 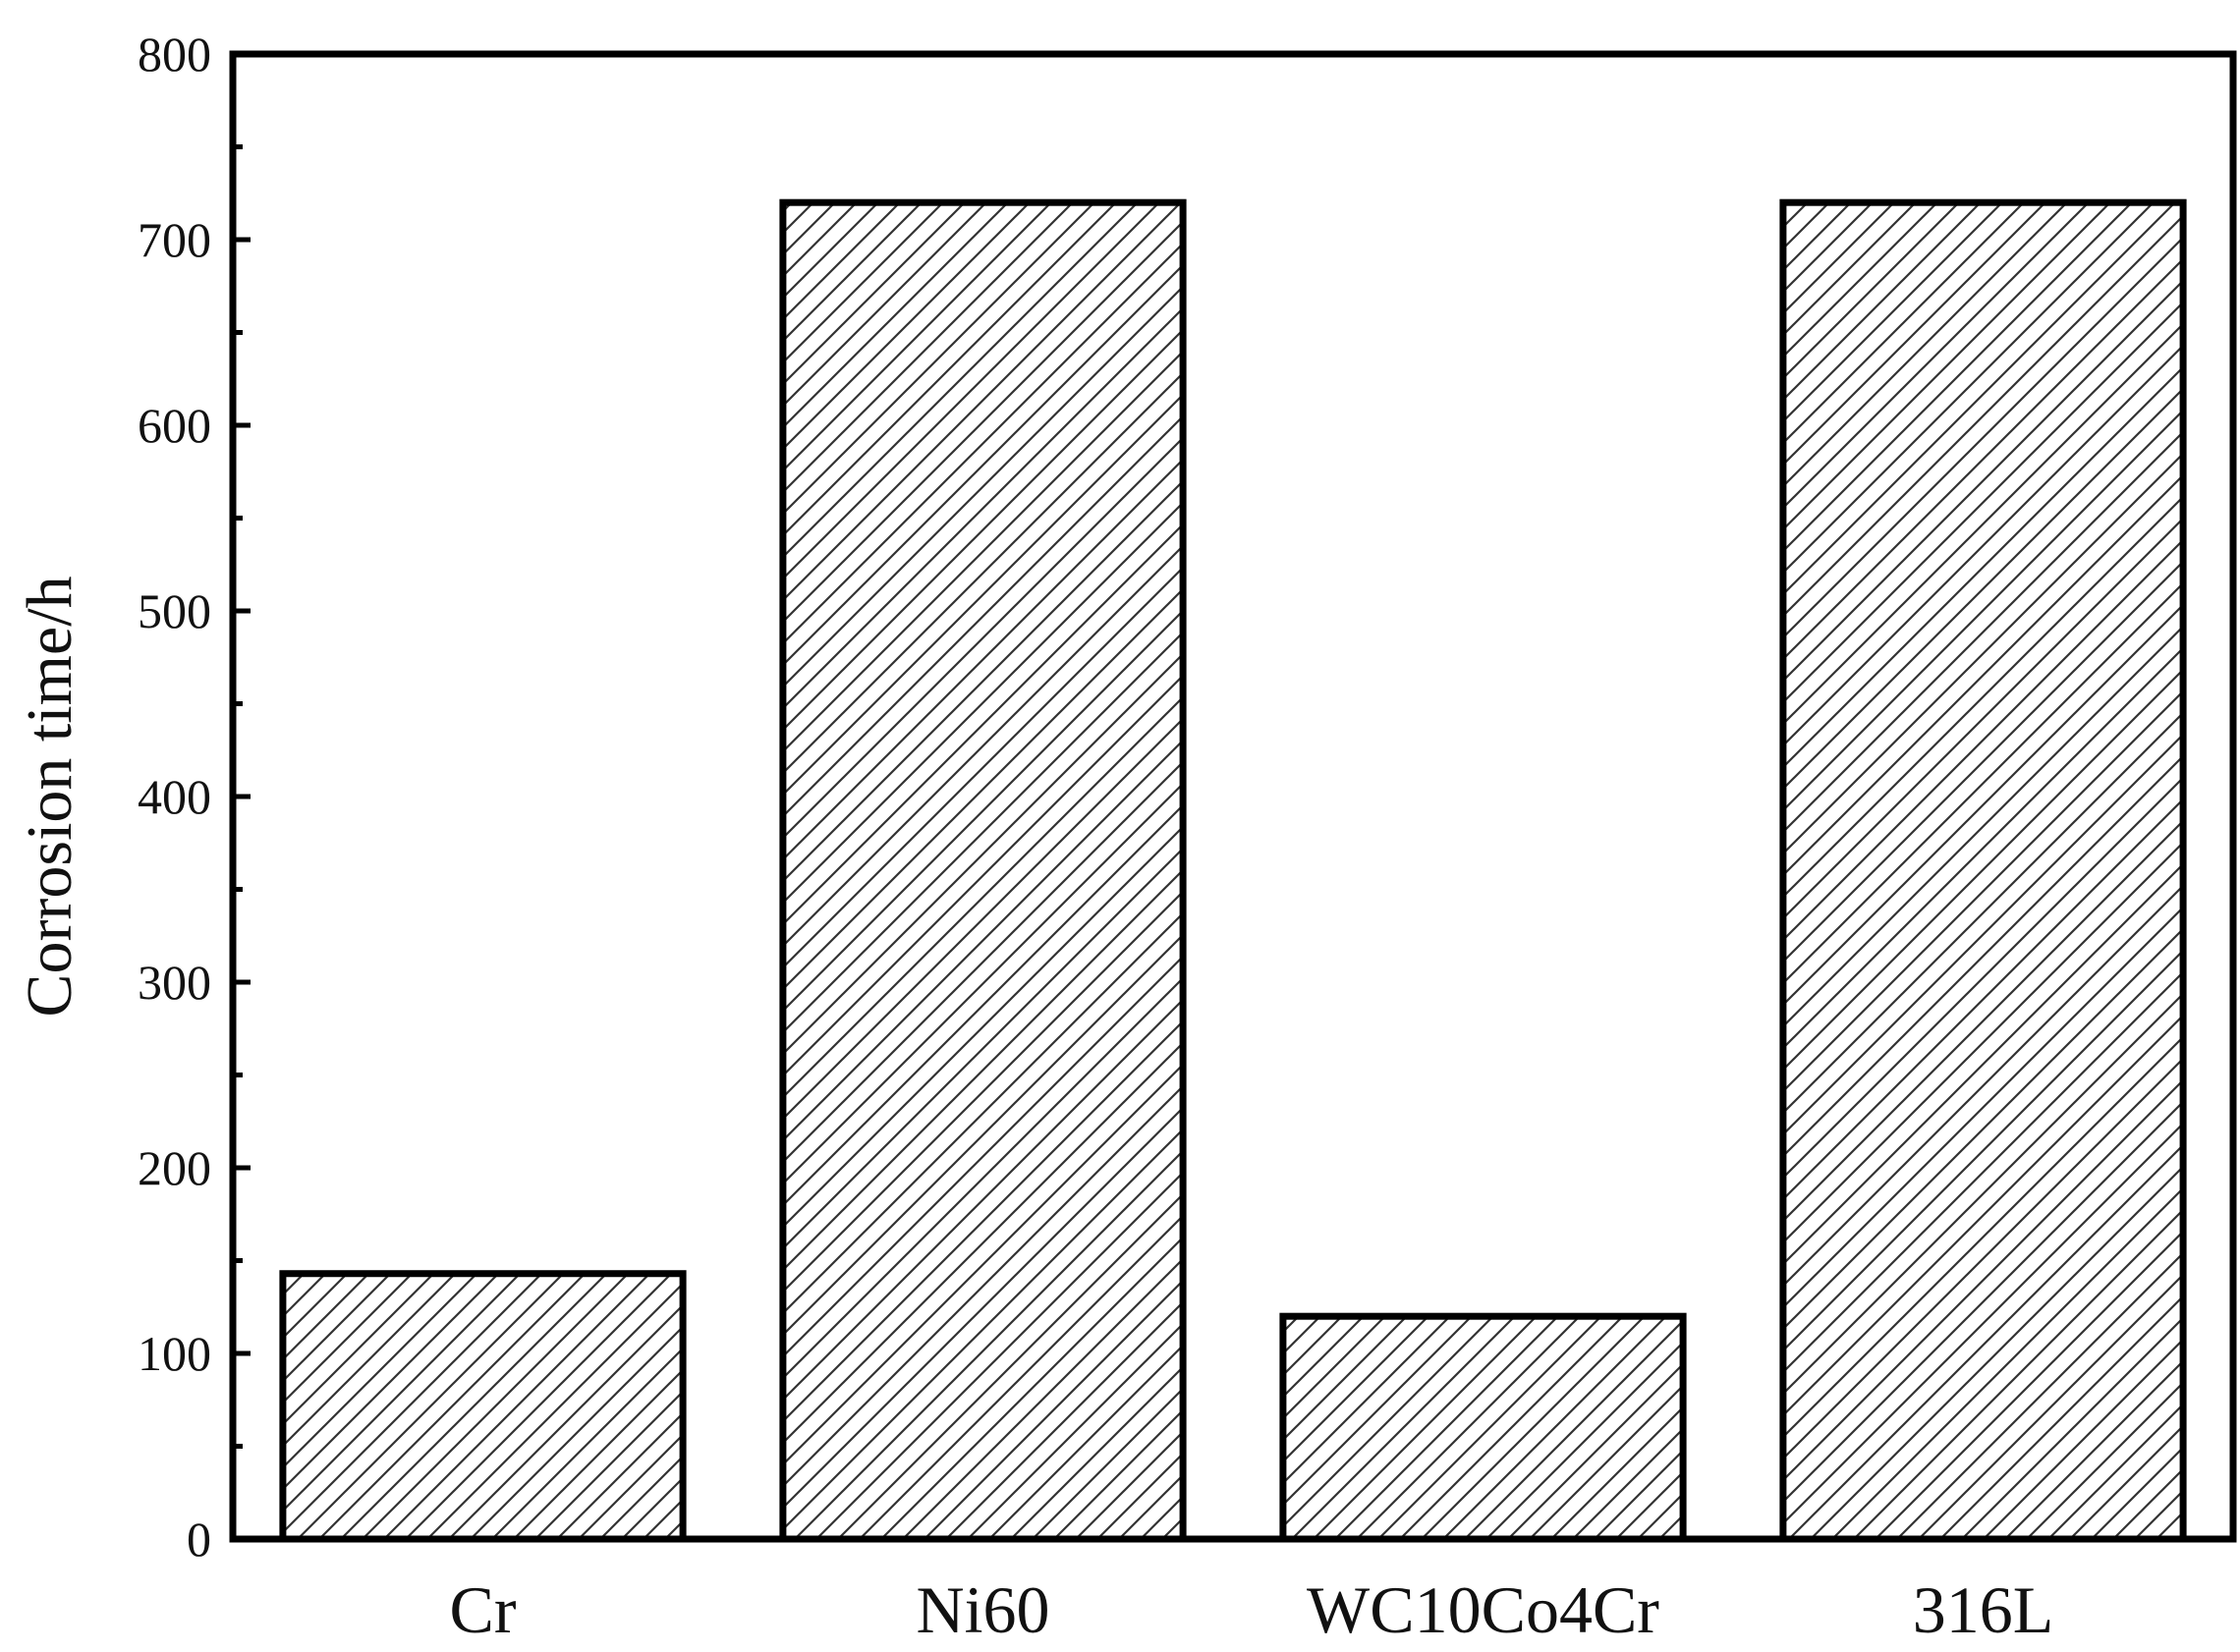 What do you see at coordinates (174, 796) in the screenshot?
I see `y-tick-label: 400` at bounding box center [174, 796].